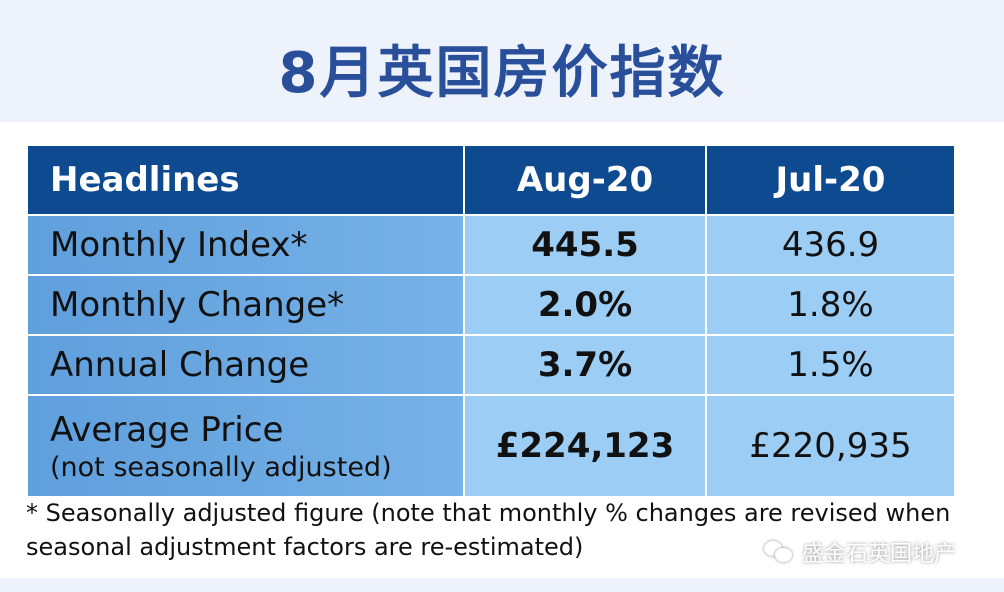 This screenshot has height=592, width=1004. Describe the element at coordinates (245, 365) in the screenshot. I see `row-label-annual-change: Annual Change` at that location.